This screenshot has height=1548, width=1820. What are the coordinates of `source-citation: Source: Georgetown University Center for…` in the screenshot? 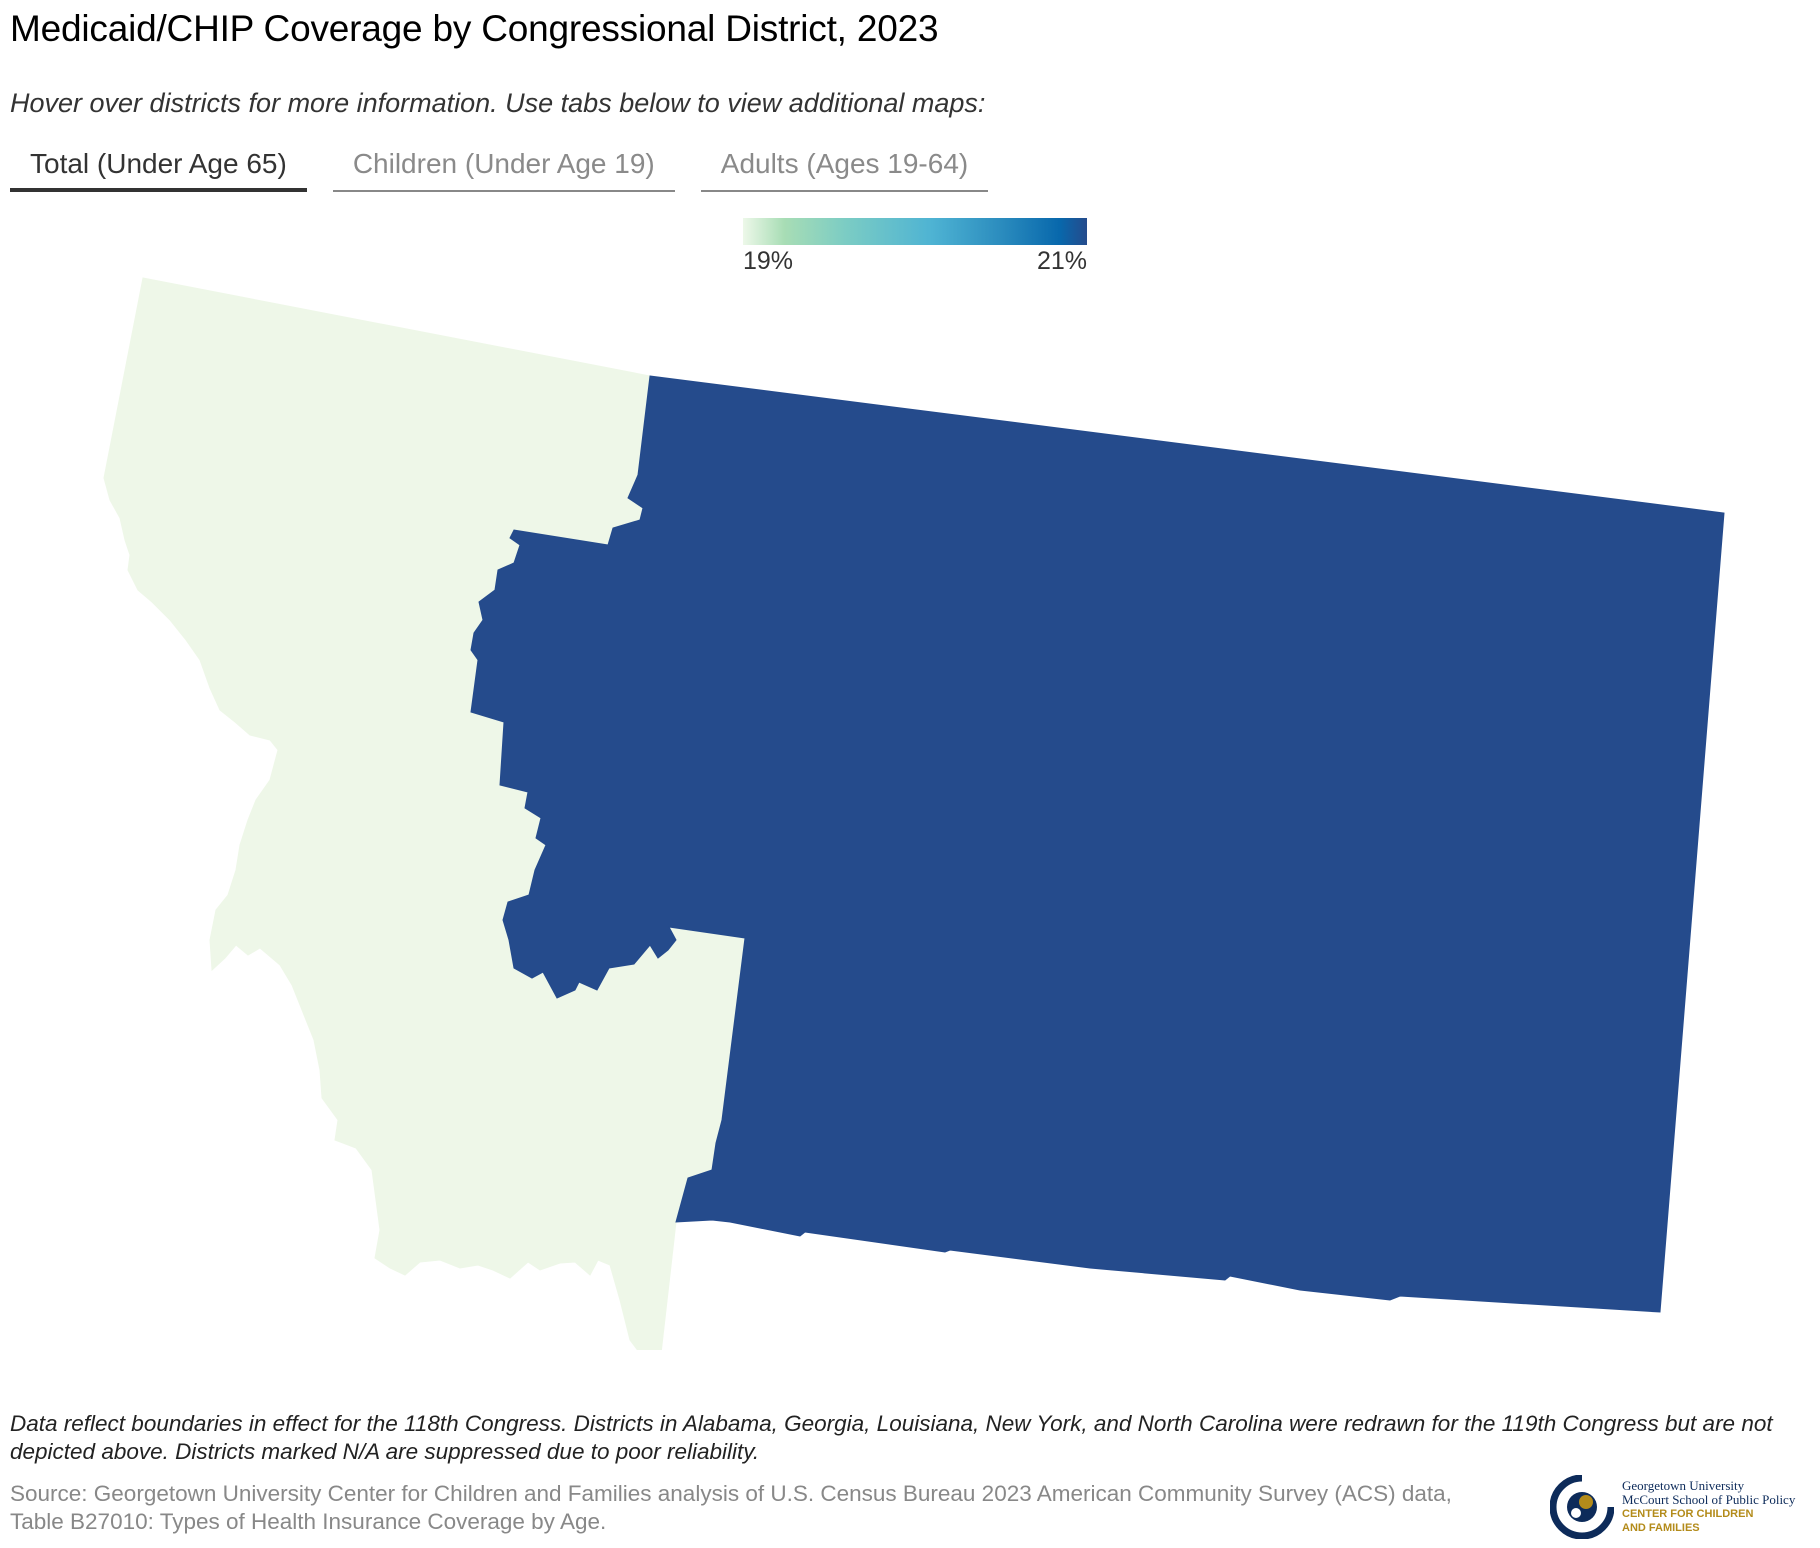 It's located at (731, 1507).